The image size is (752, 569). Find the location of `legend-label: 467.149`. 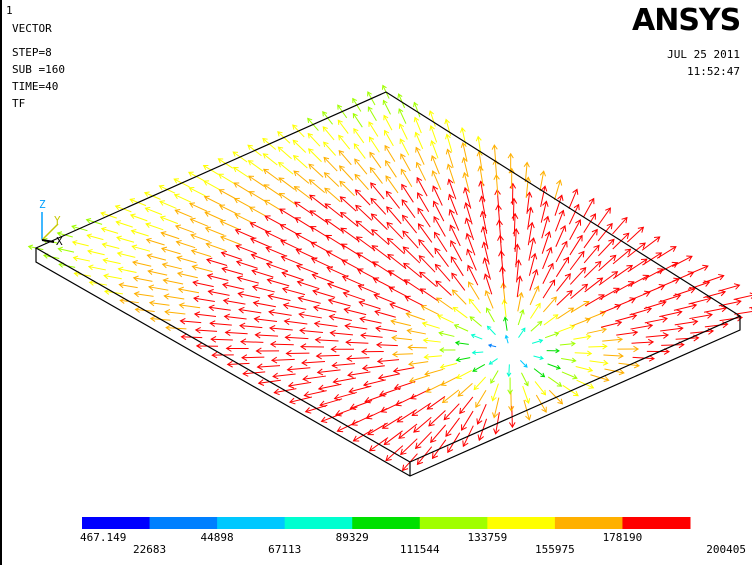

legend-label: 467.149 is located at coordinates (103, 537).